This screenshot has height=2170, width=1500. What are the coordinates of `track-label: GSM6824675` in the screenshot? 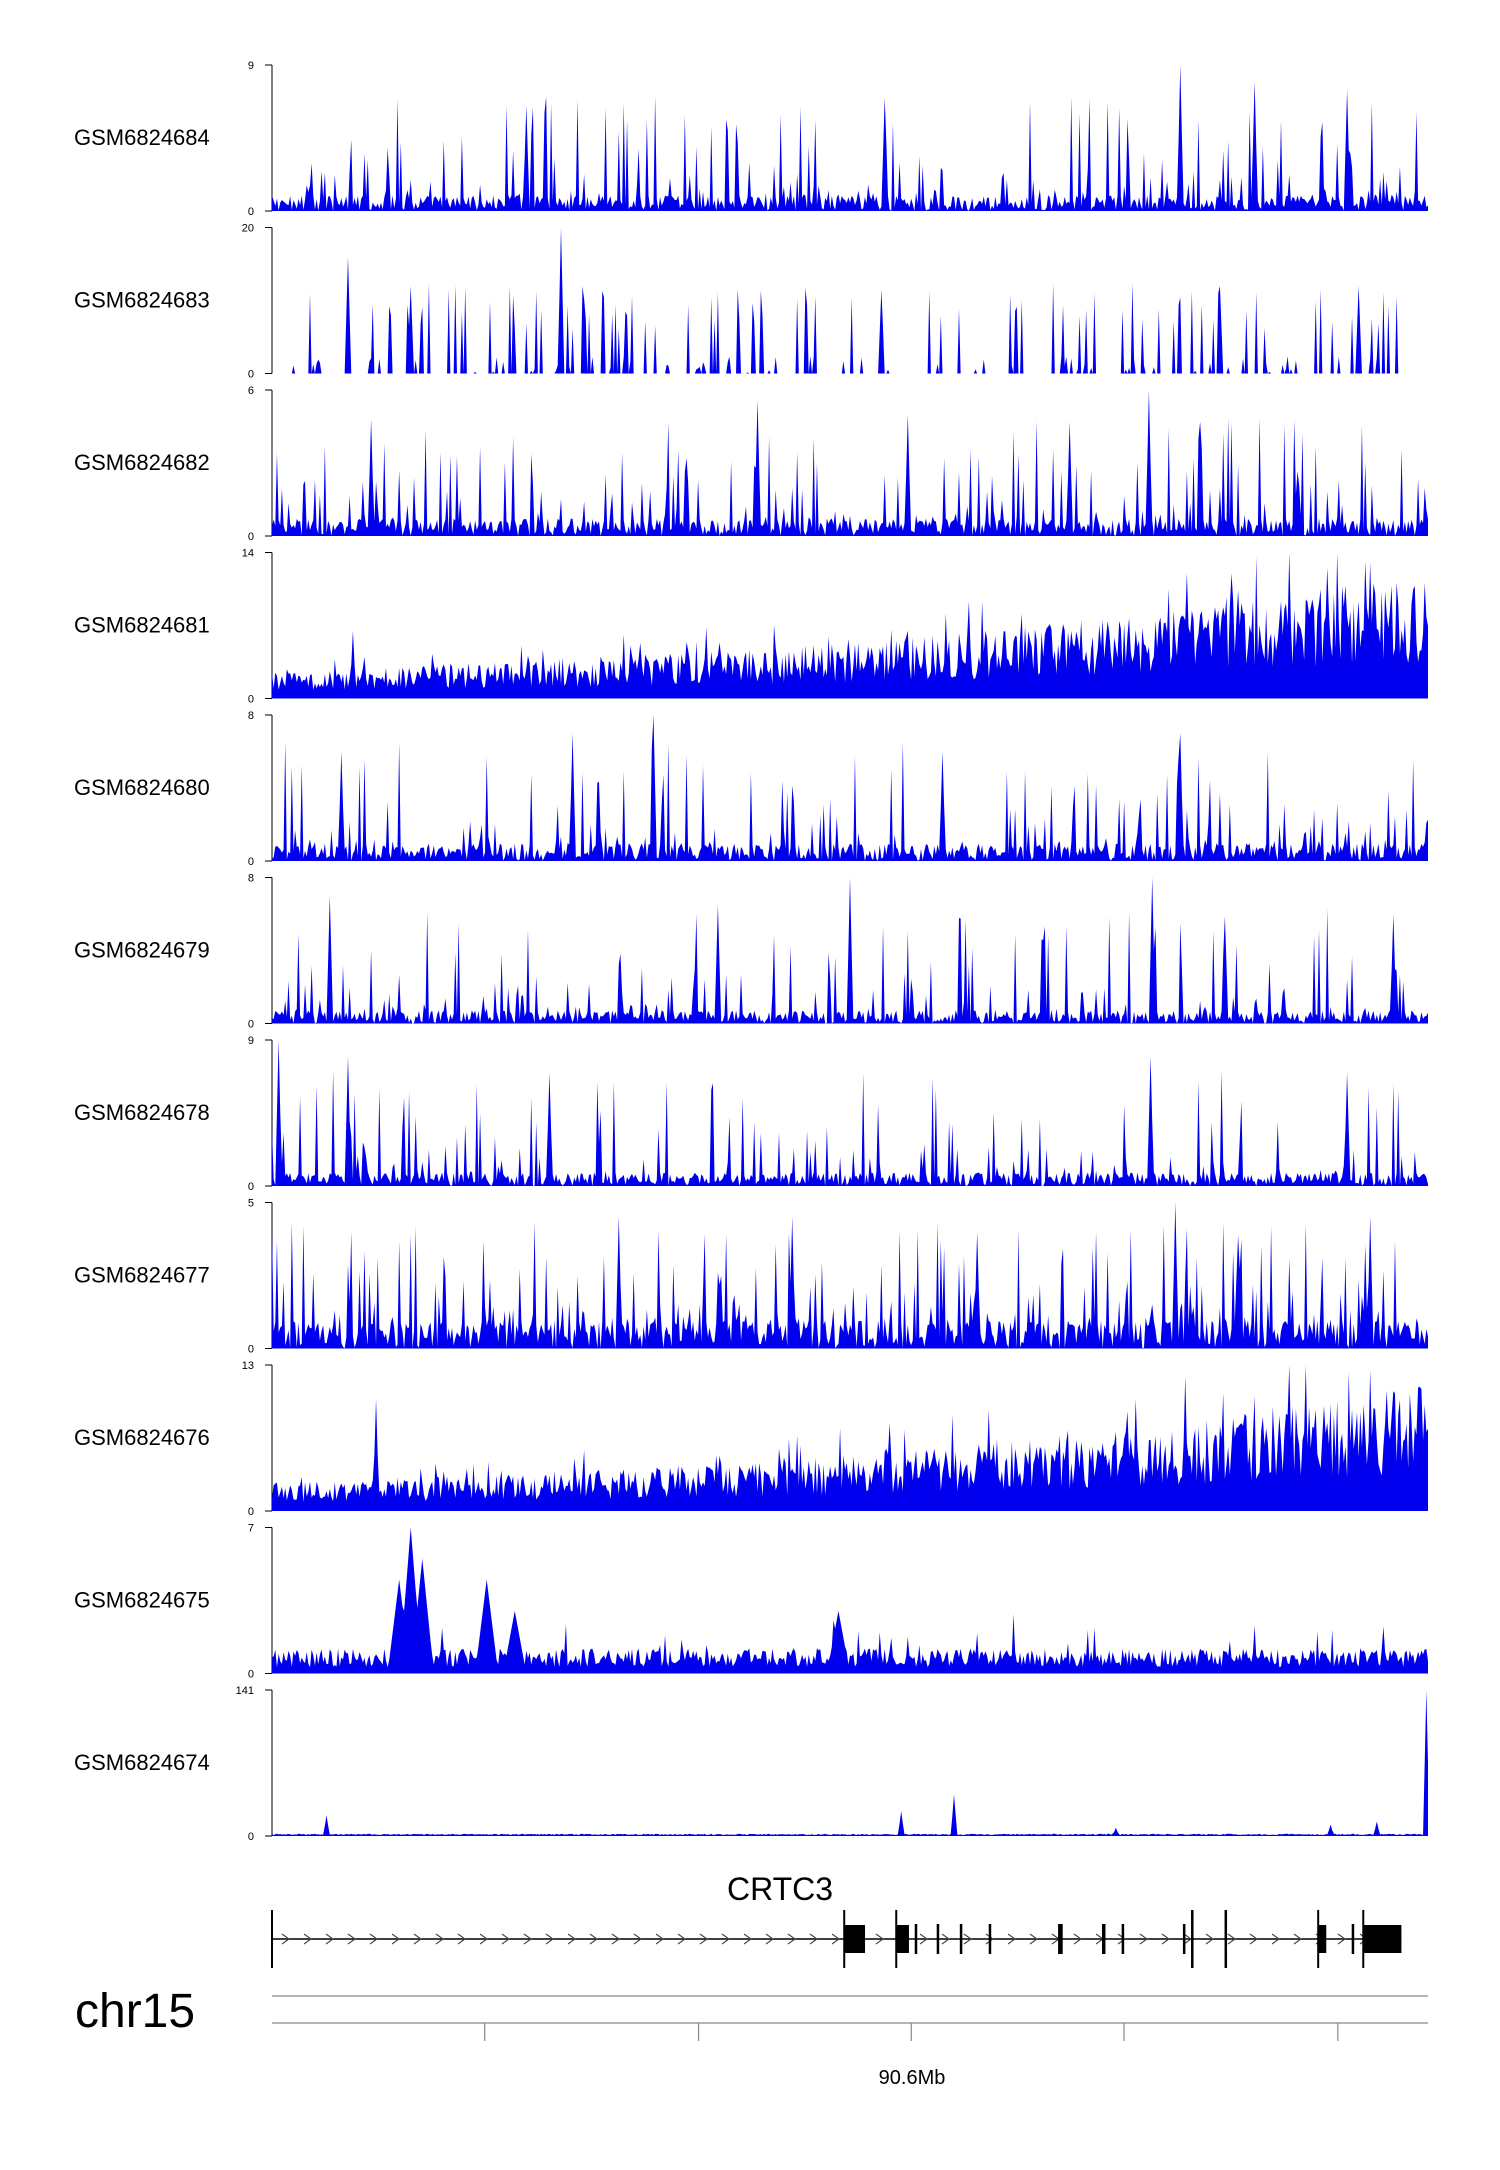 It's located at (142, 1600).